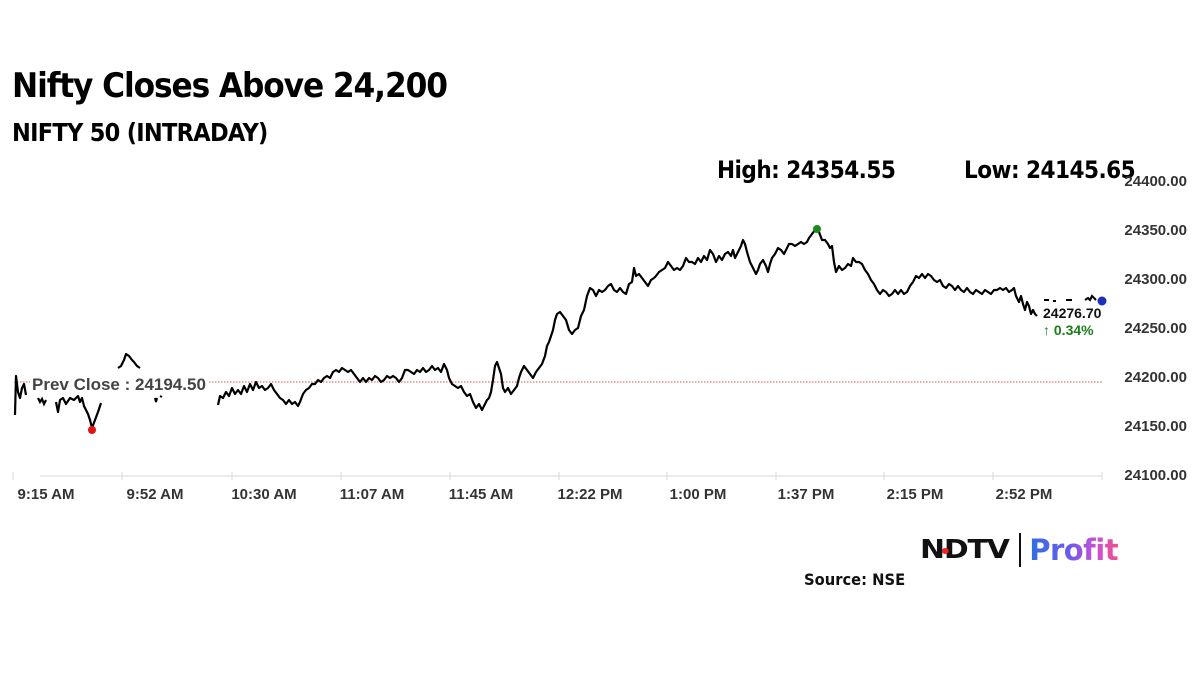  I want to click on day-high-label: High: 24354.55, so click(806, 170).